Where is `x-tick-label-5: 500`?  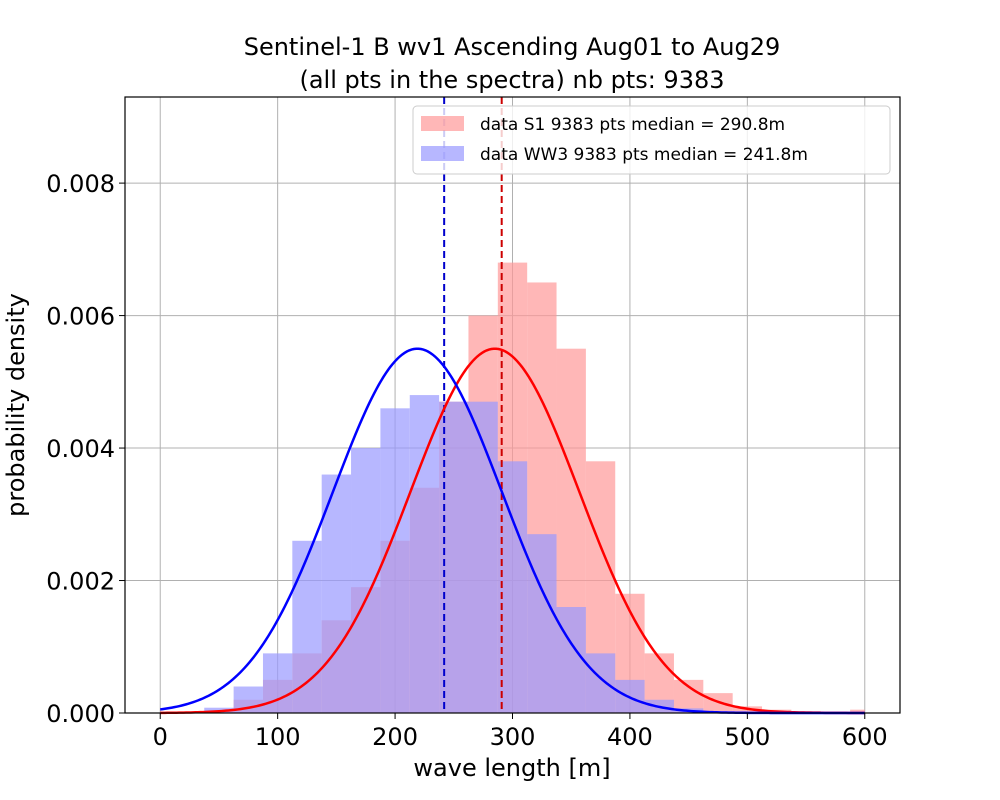 x-tick-label-5: 500 is located at coordinates (747, 737).